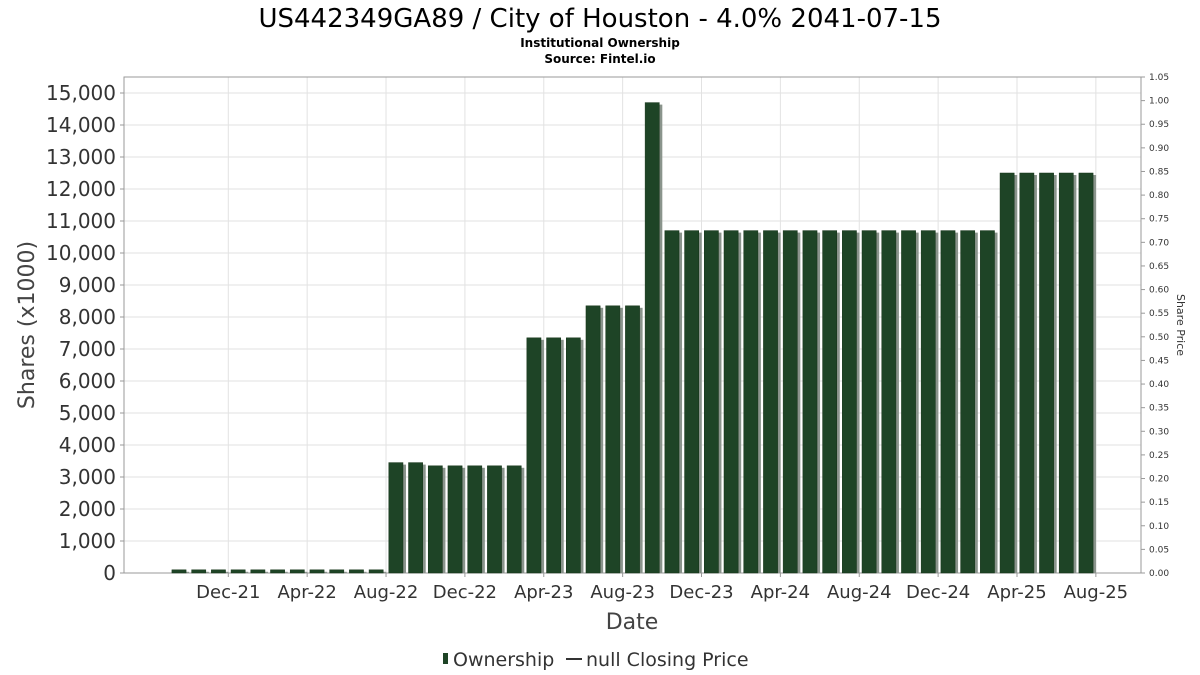 The height and width of the screenshot is (675, 1200). Describe the element at coordinates (87, 413) in the screenshot. I see `y-tick-label: 5,000` at that location.